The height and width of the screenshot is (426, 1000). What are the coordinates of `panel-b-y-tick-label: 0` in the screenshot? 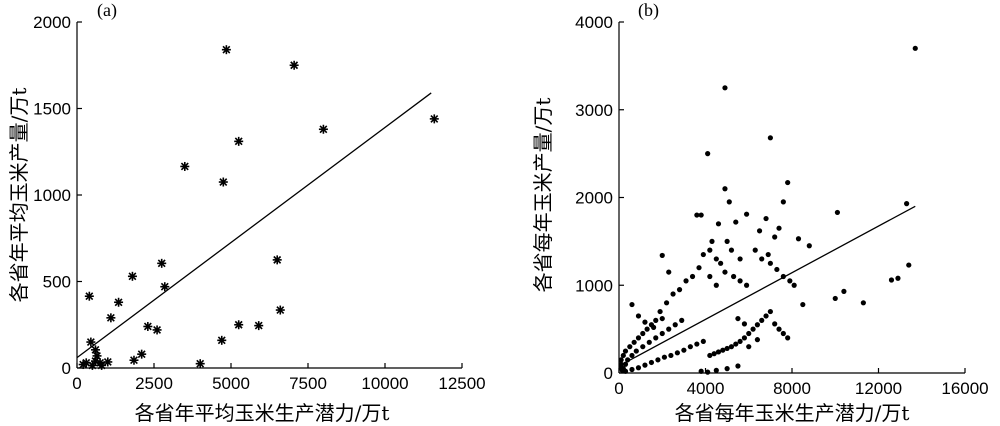 It's located at (608, 373).